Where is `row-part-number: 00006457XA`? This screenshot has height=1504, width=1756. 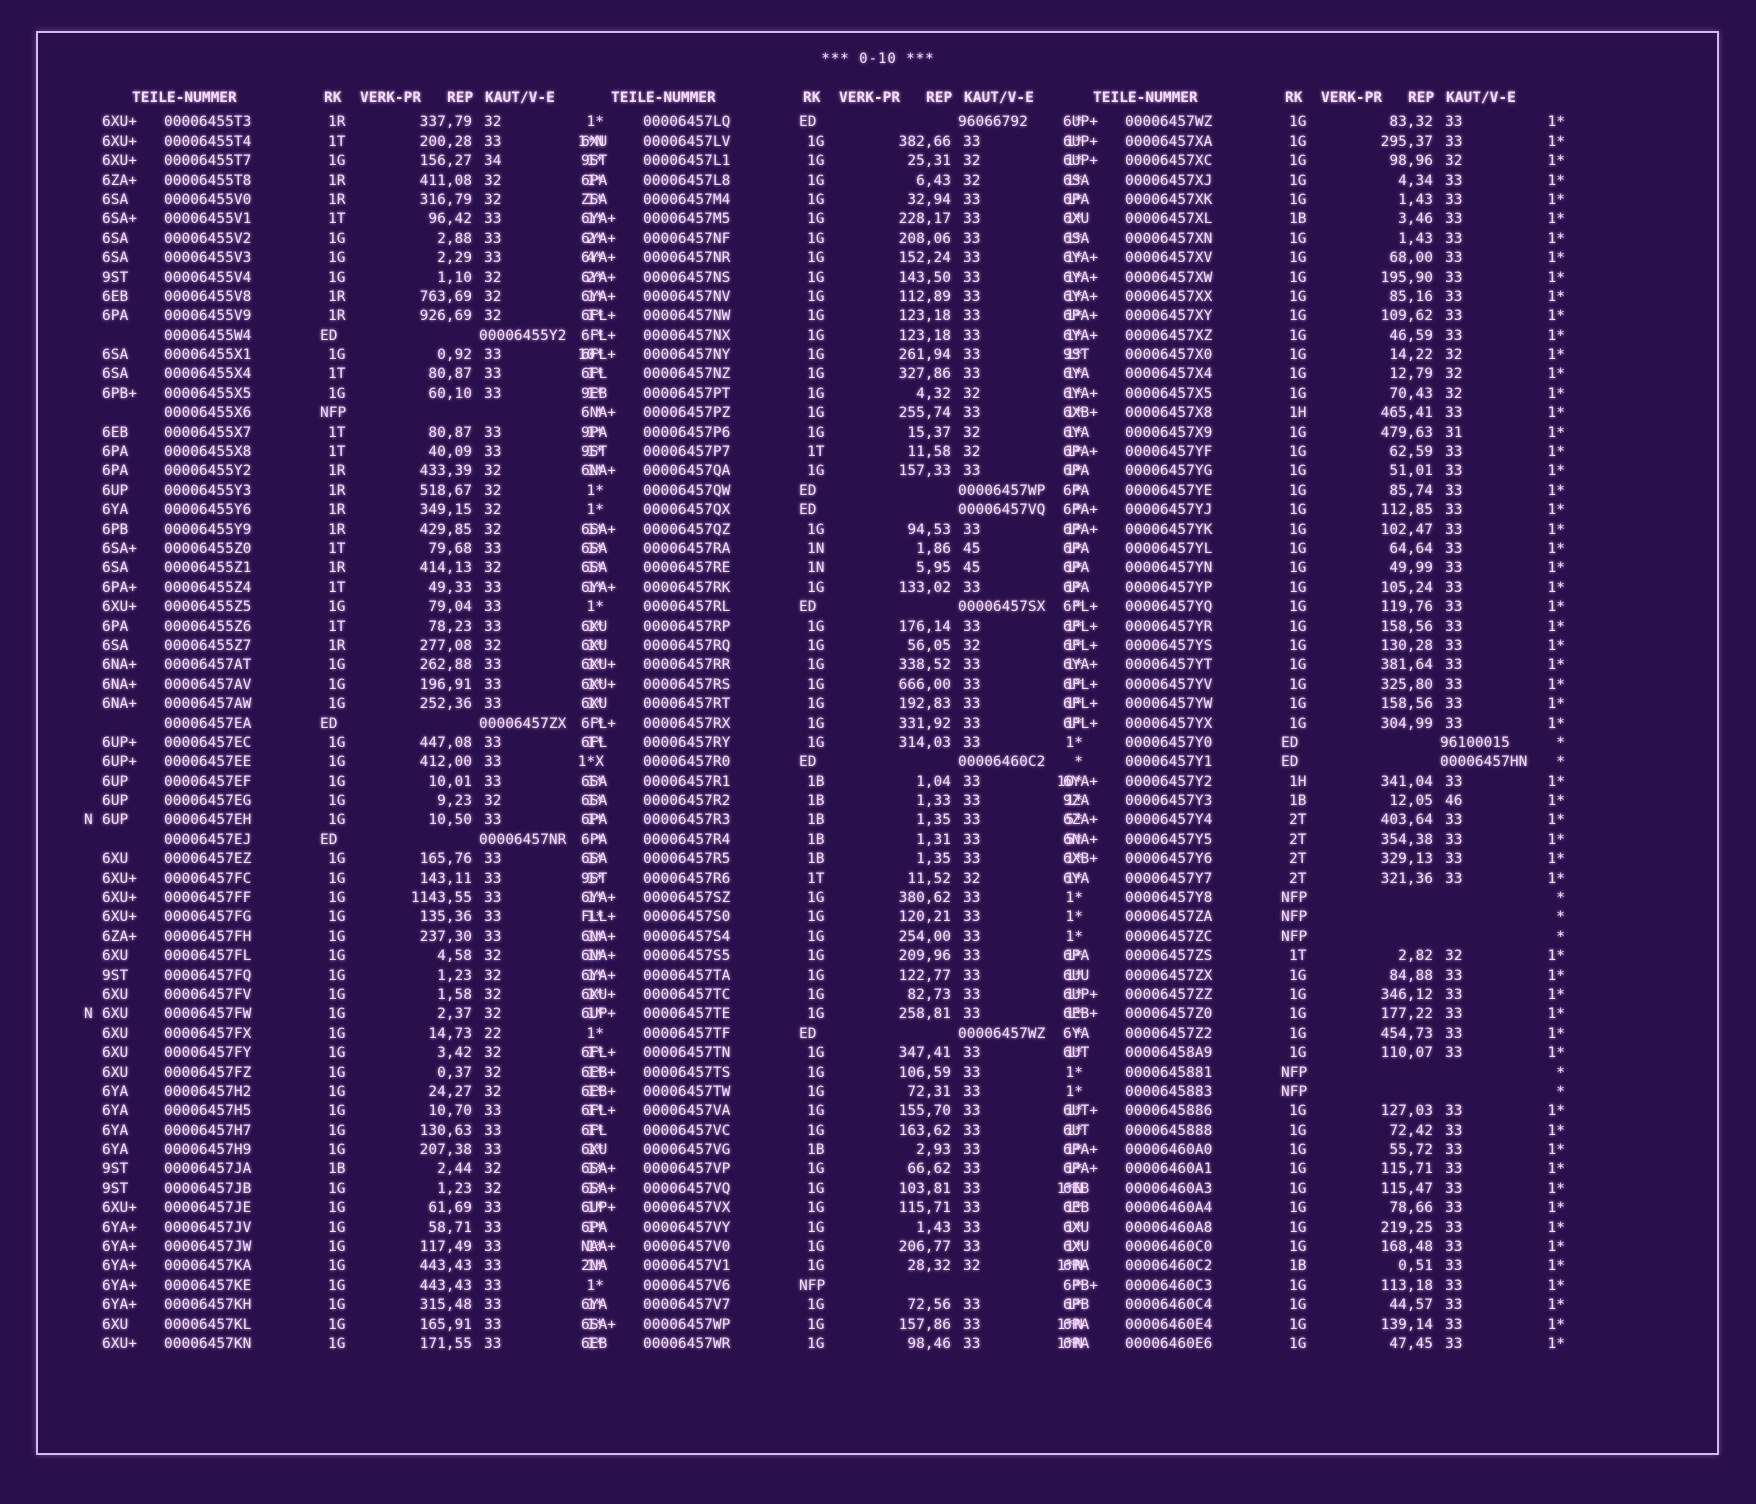 row-part-number: 00006457XA is located at coordinates (1169, 141).